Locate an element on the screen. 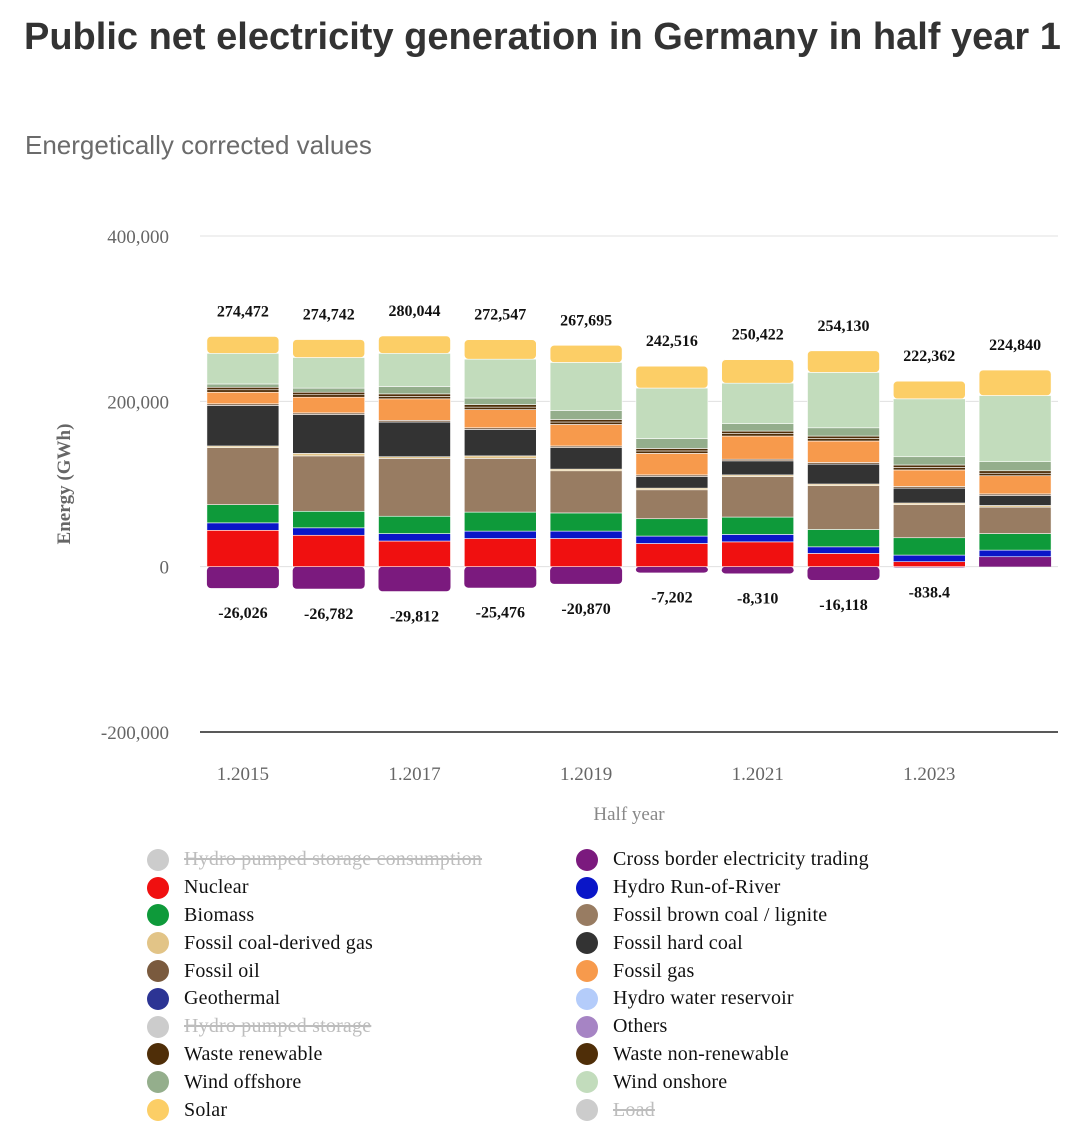  legend-item: Fossil brown coal / lignite is located at coordinates (816, 916).